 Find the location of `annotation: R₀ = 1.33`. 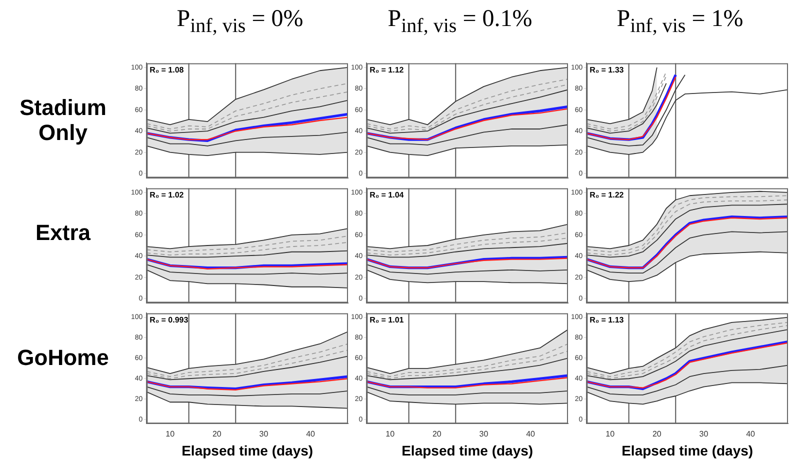

annotation: R₀ = 1.33 is located at coordinates (607, 69).